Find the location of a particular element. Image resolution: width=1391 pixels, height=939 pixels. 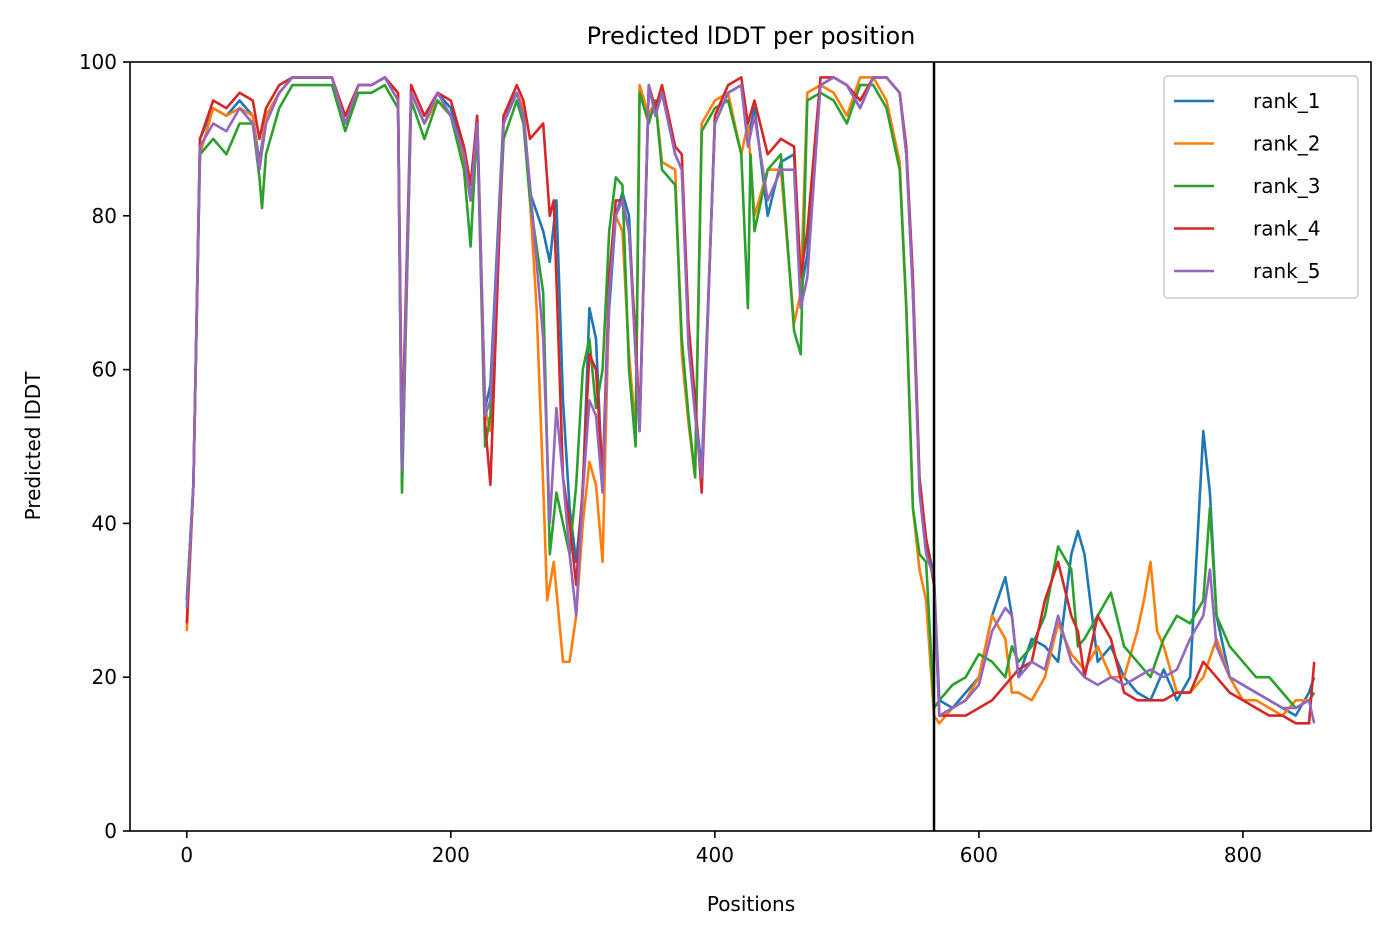

legend: rank_1 rank_2 rank_3 rank_4 rank_5 is located at coordinates (1261, 187).